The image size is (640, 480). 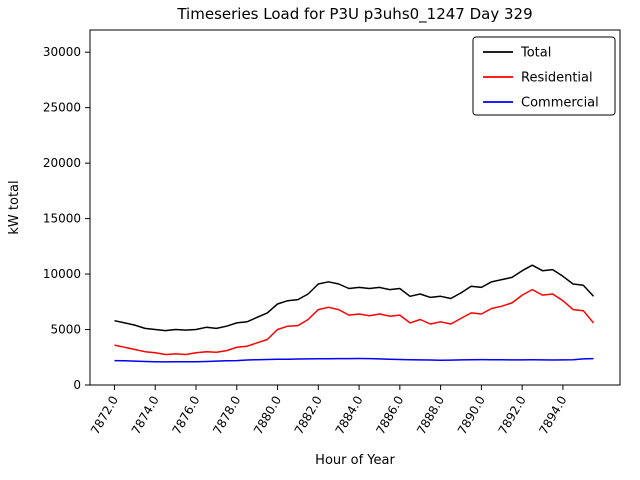 I want to click on legend-label-commercial: Commercial, so click(x=560, y=103).